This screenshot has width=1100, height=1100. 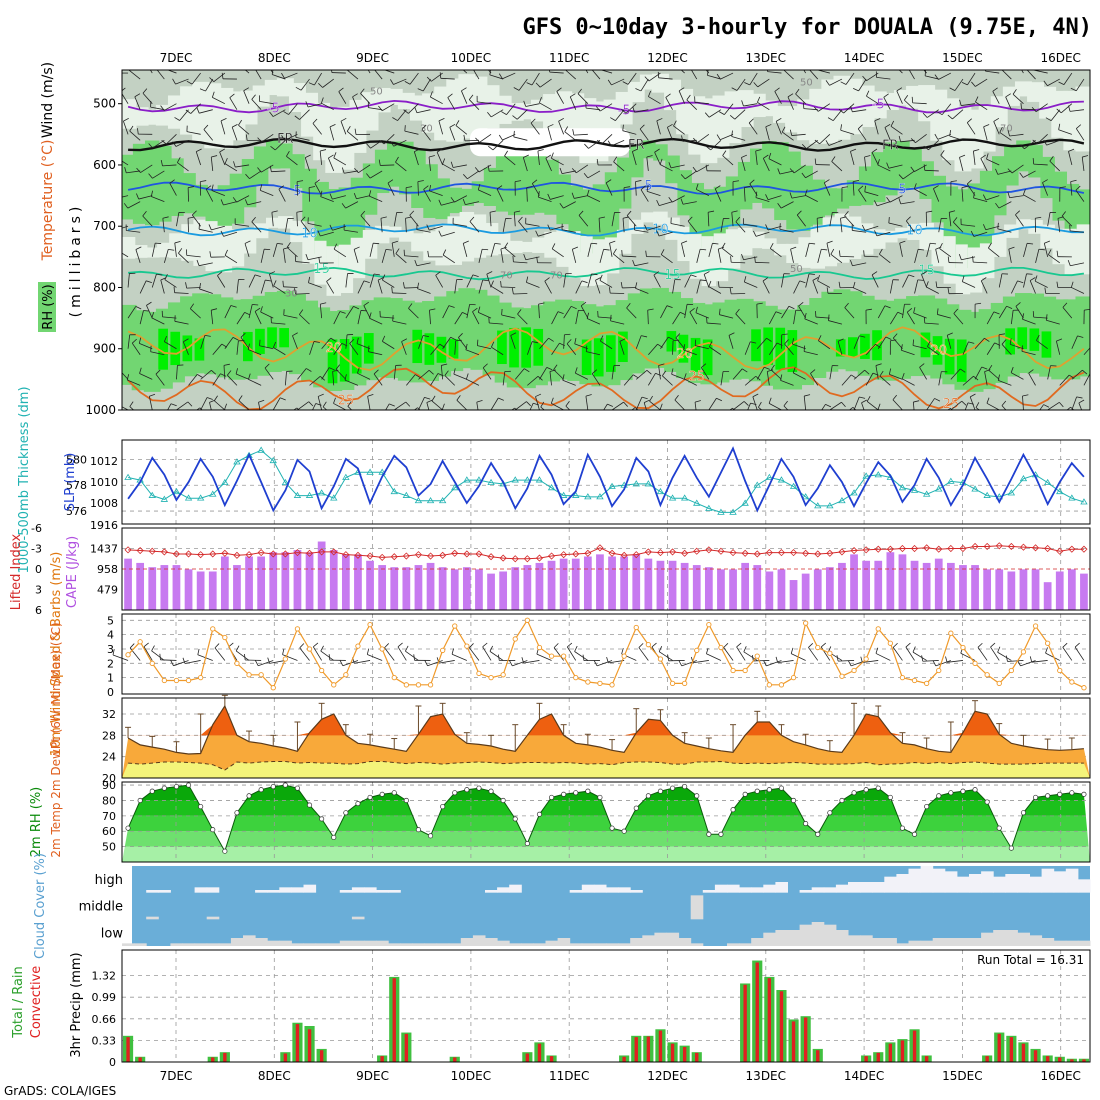 I want to click on thickness-marker, so click(x=588, y=496).